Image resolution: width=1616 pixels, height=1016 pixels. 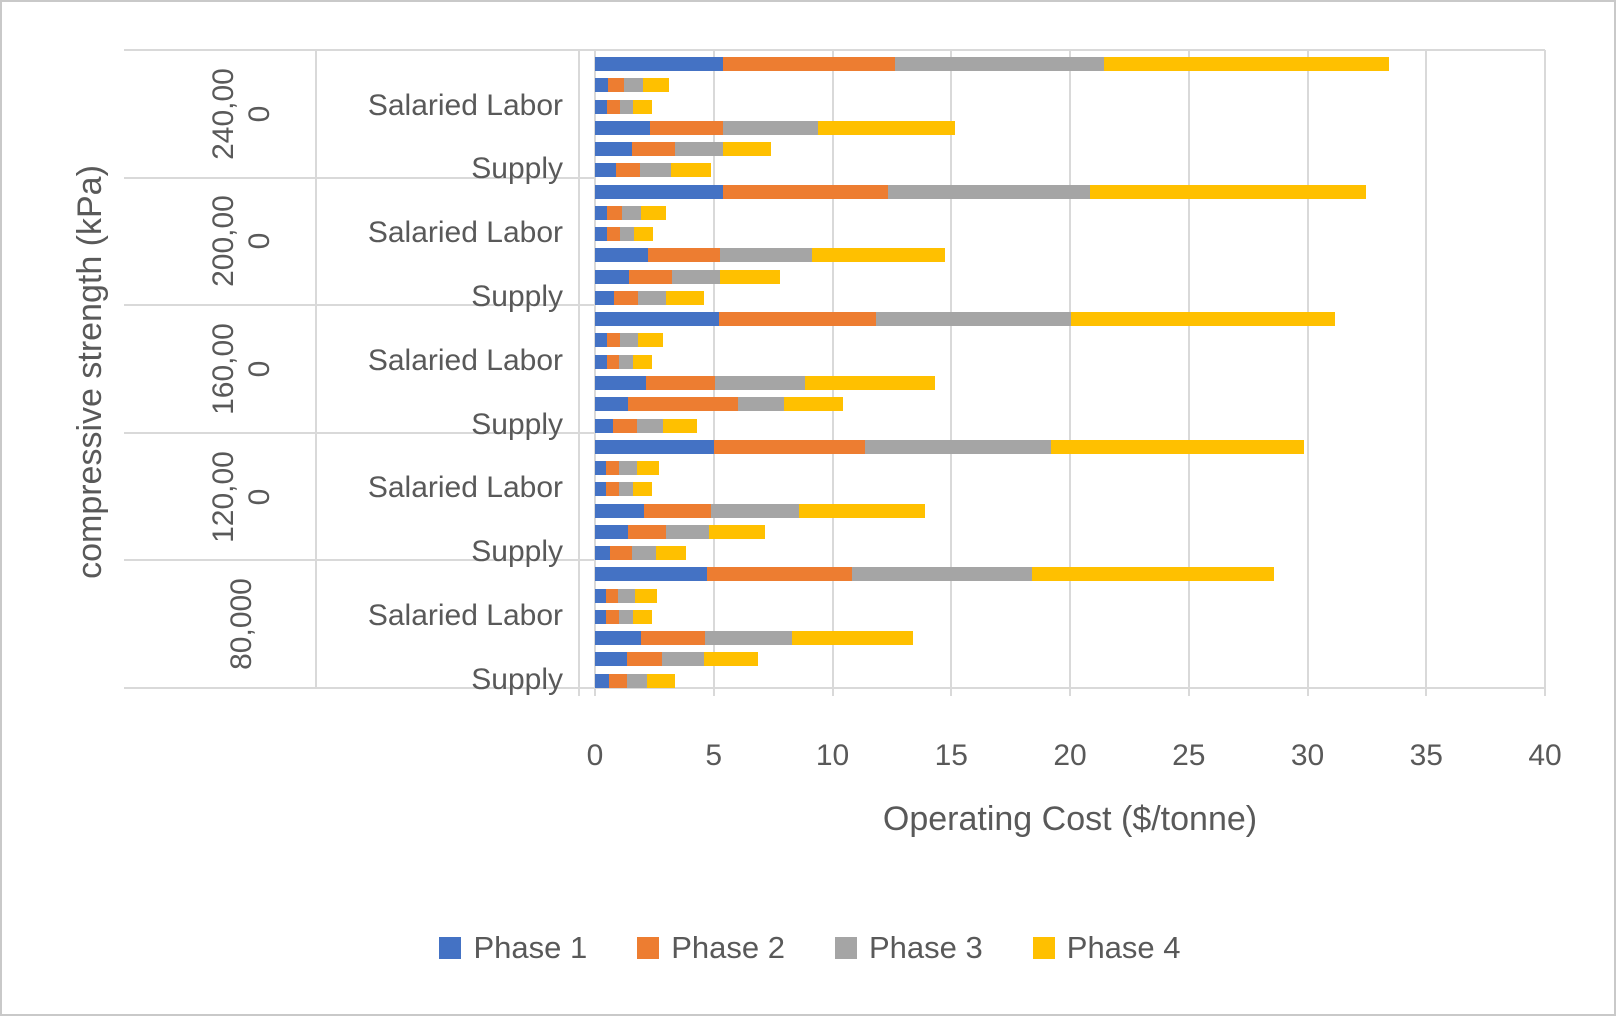 I want to click on legend-item-phase-4: Phase 4, so click(x=1106, y=948).